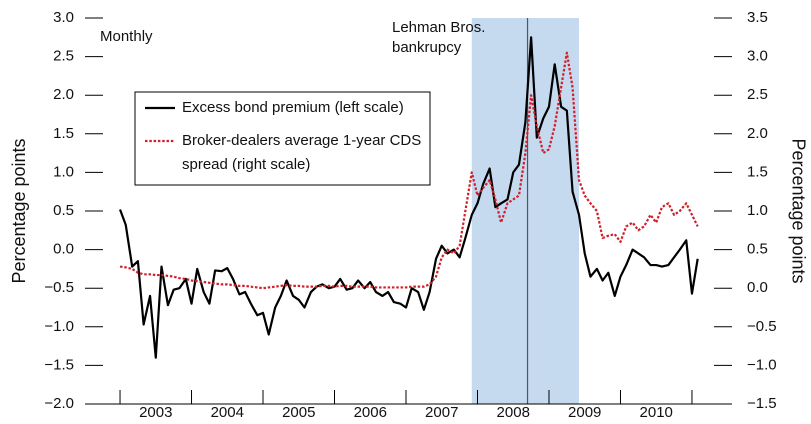 Image resolution: width=811 pixels, height=424 pixels. I want to click on y-tick-label: 1.5, so click(63, 133).